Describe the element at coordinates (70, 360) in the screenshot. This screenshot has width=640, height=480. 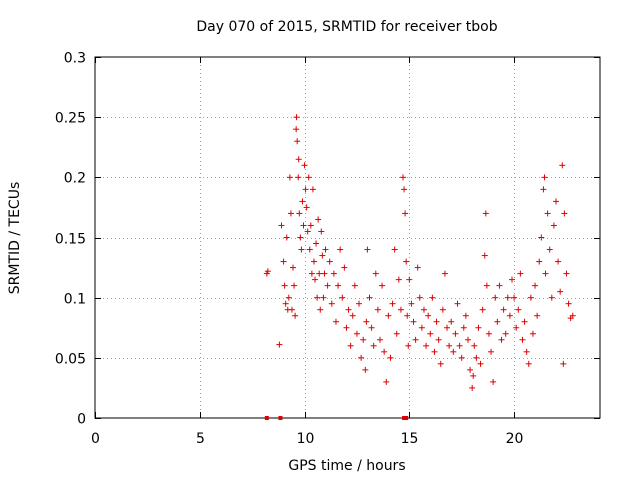
I see `y-tick-label: 0.05` at that location.